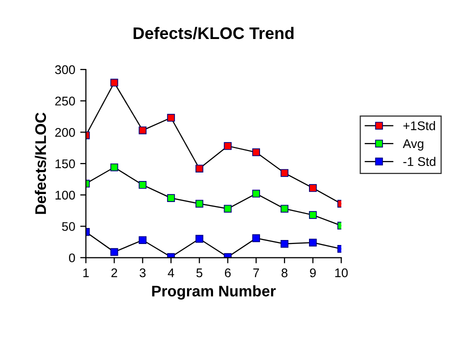  I want to click on x-tick-label: 9, so click(313, 273).